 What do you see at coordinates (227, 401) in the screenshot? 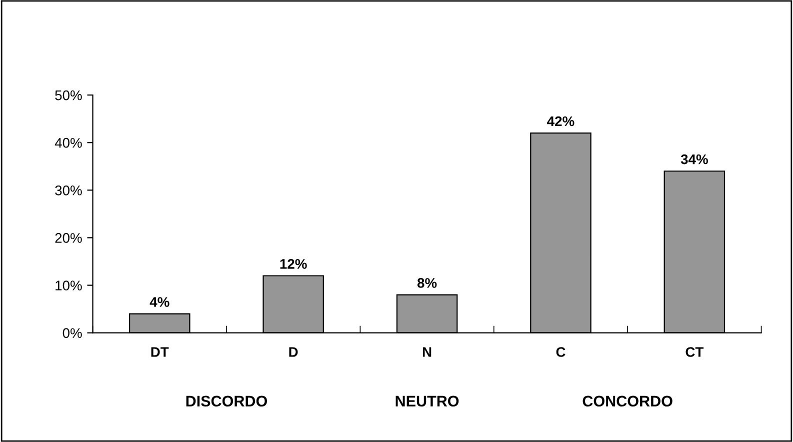
I see `text: DISCORDO` at bounding box center [227, 401].